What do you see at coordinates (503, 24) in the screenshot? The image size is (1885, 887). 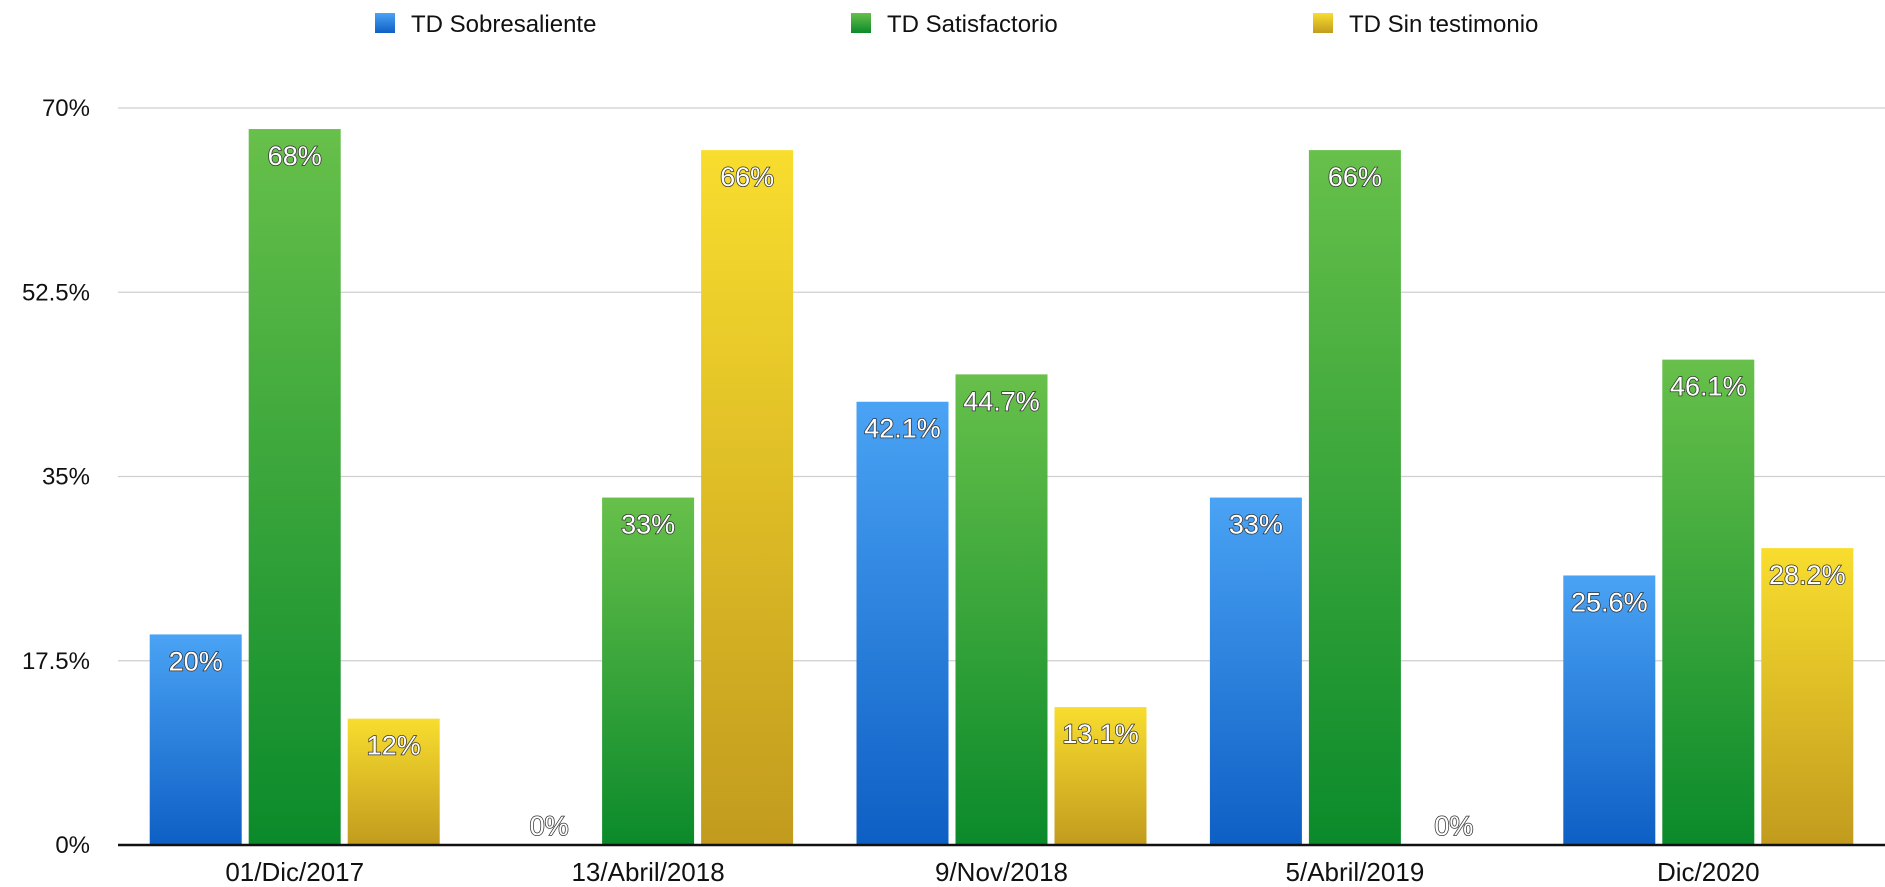 I see `legend-label: TD Sobresaliente` at bounding box center [503, 24].